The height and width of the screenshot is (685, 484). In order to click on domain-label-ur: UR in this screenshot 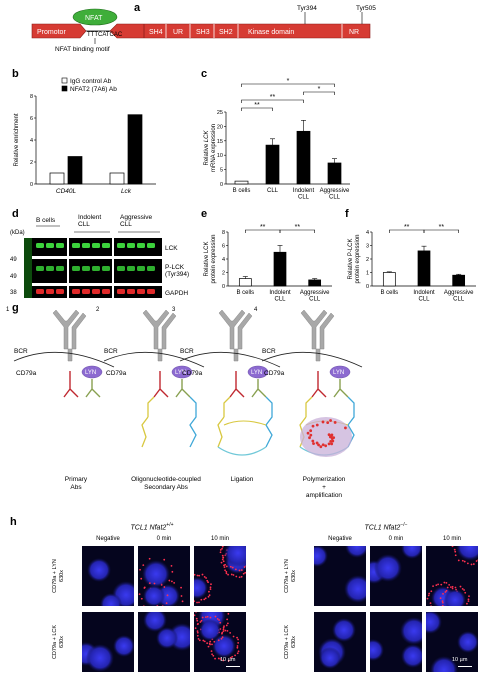, I will do `click(178, 32)`.